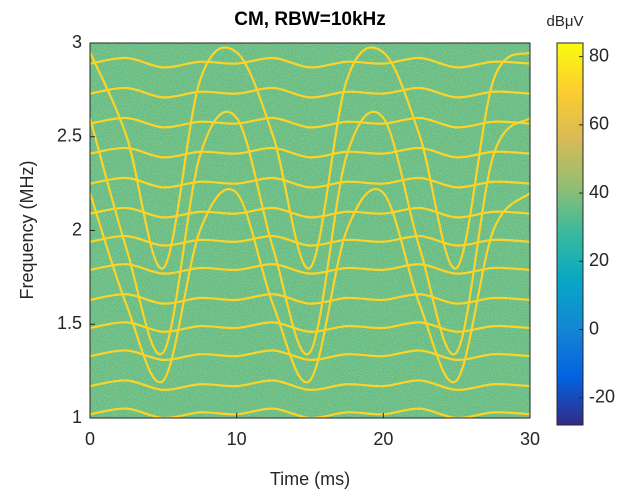 The width and height of the screenshot is (626, 502). What do you see at coordinates (27, 229) in the screenshot?
I see `y-axis-label: Frequency (MHz)` at bounding box center [27, 229].